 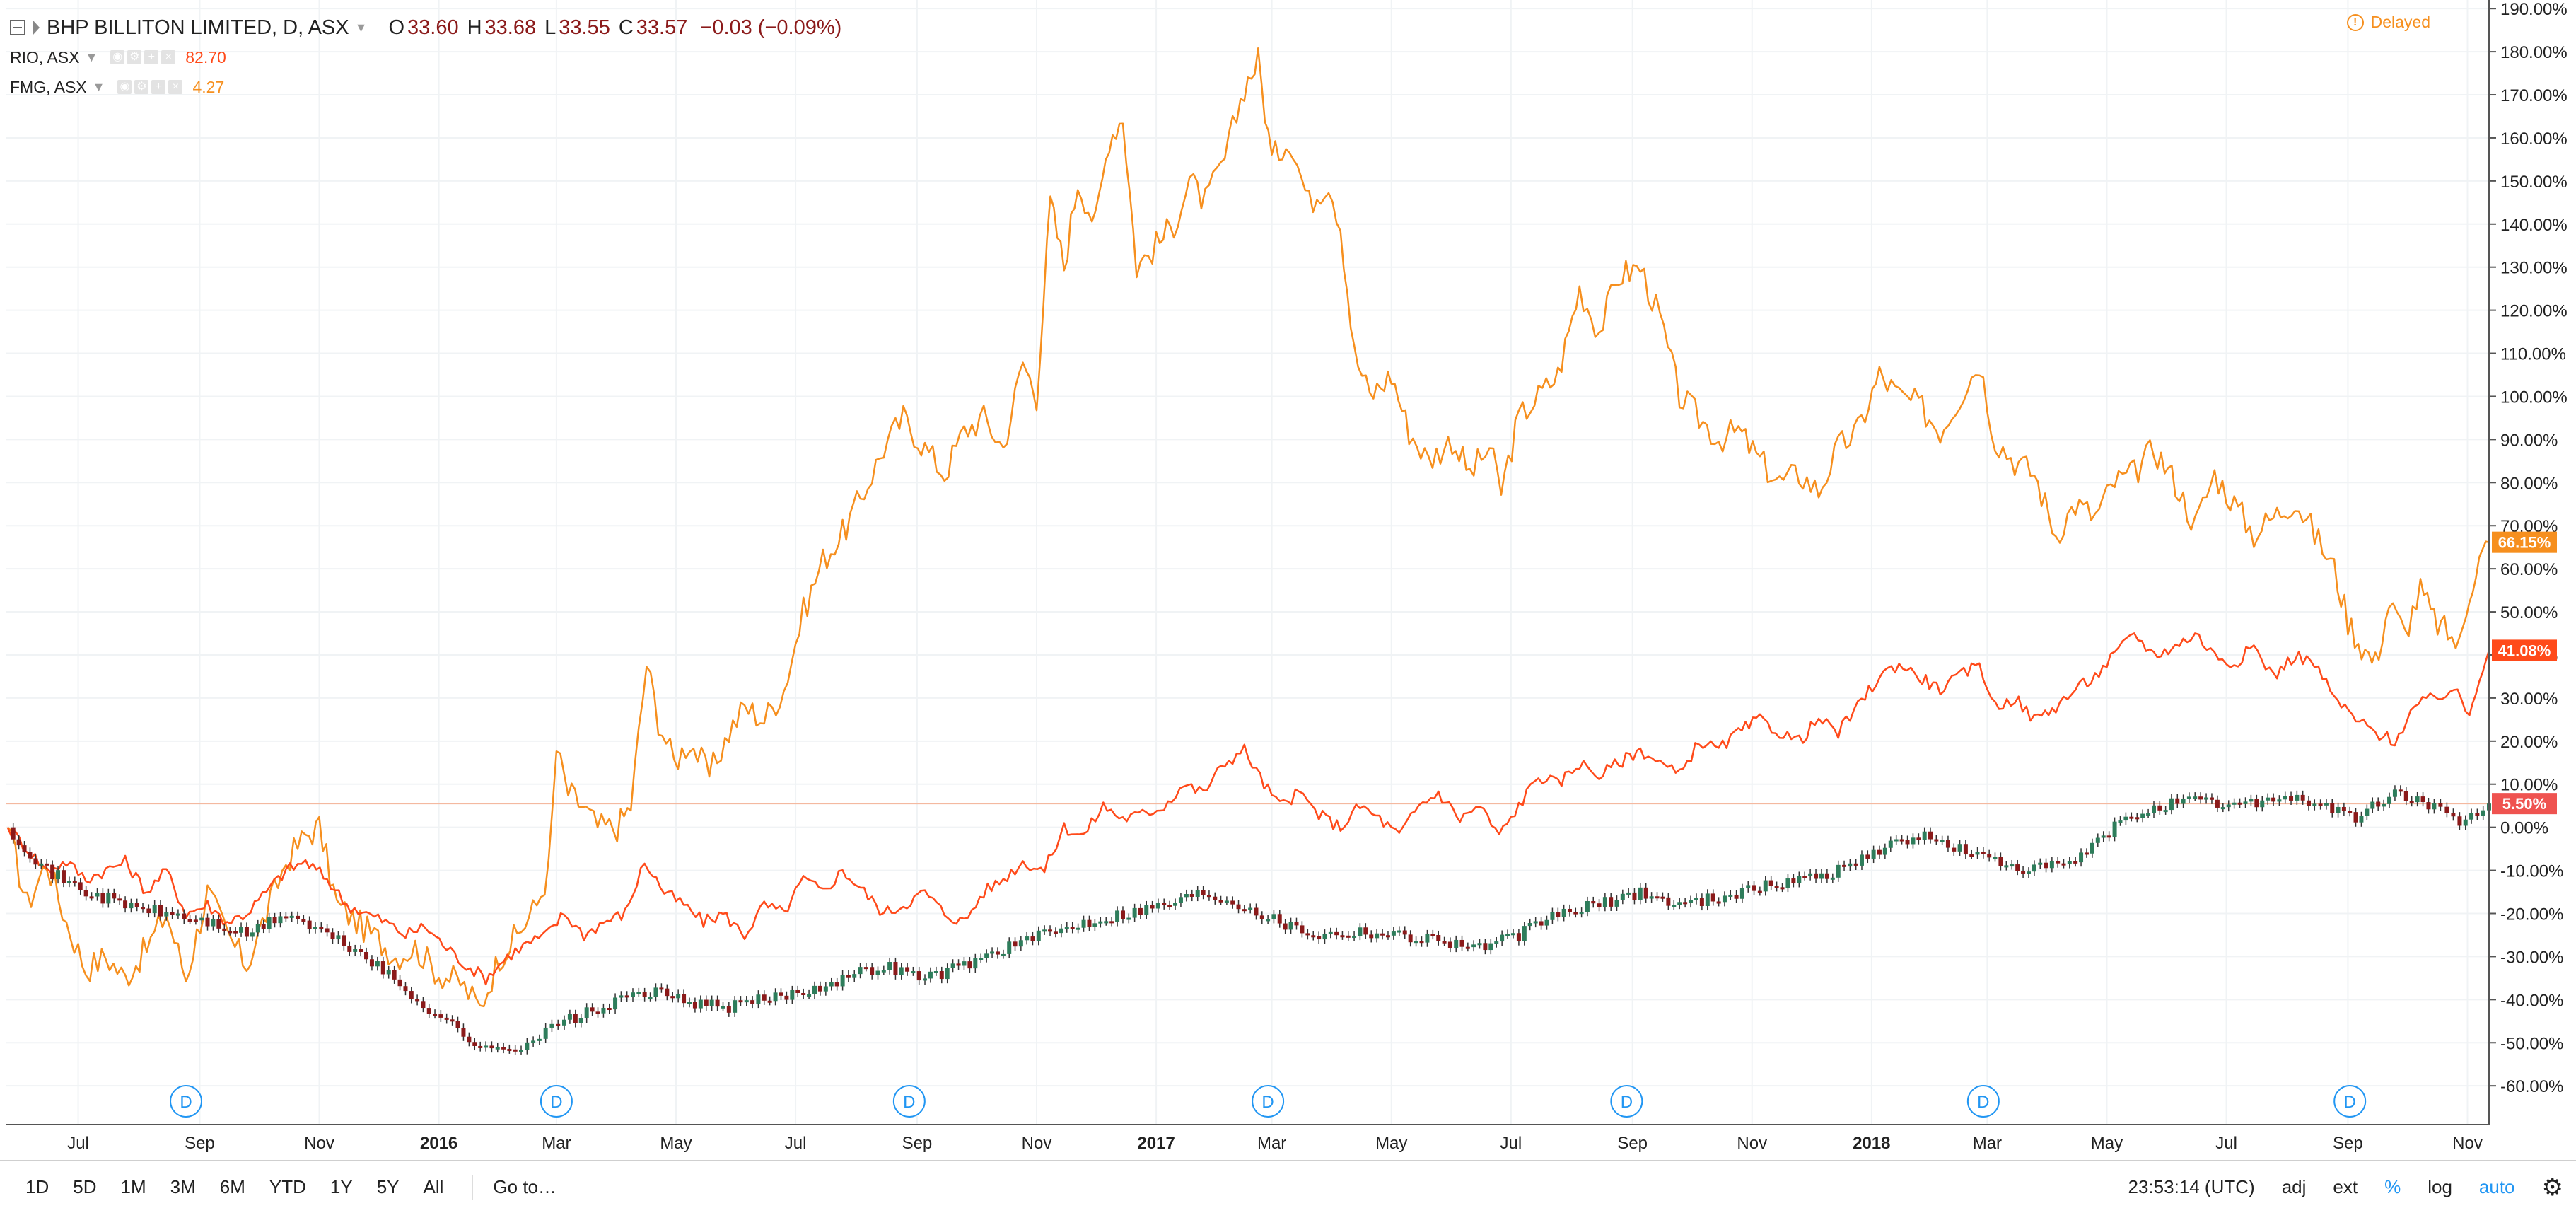 I want to click on delayed-status: ! Delayed, so click(x=2388, y=22).